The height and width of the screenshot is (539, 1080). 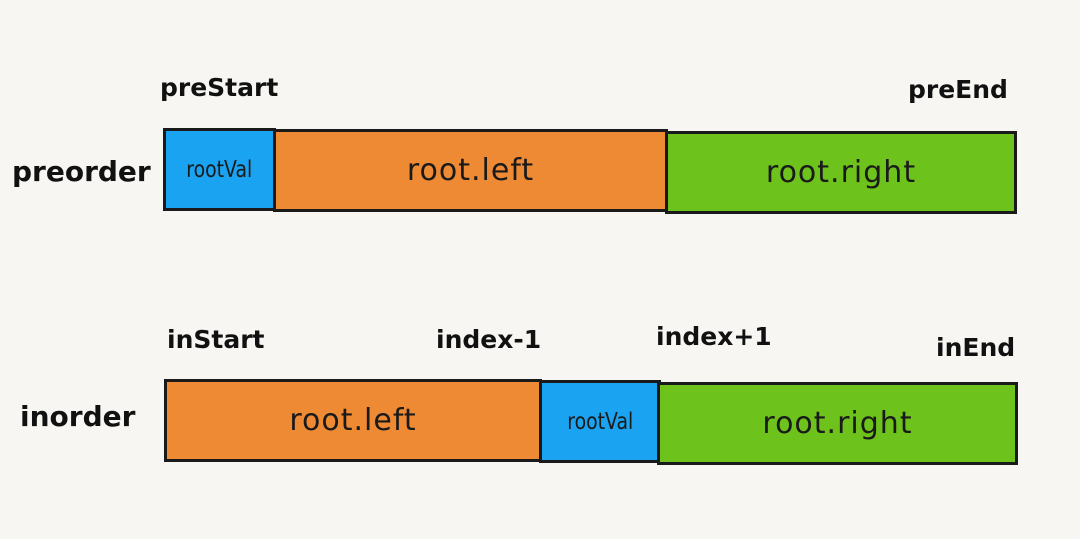 I want to click on preorder-root-right-segment: root.right, so click(x=841, y=172).